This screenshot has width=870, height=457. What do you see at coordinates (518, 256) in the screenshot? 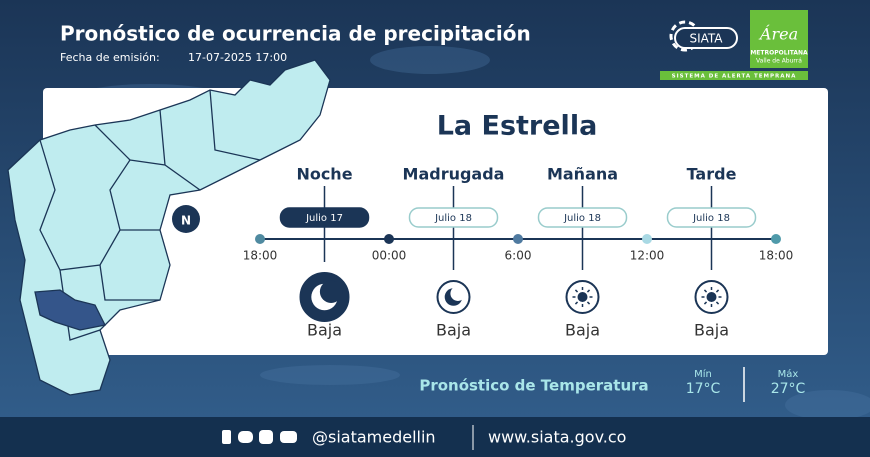
I see `time-label: 6:00` at bounding box center [518, 256].